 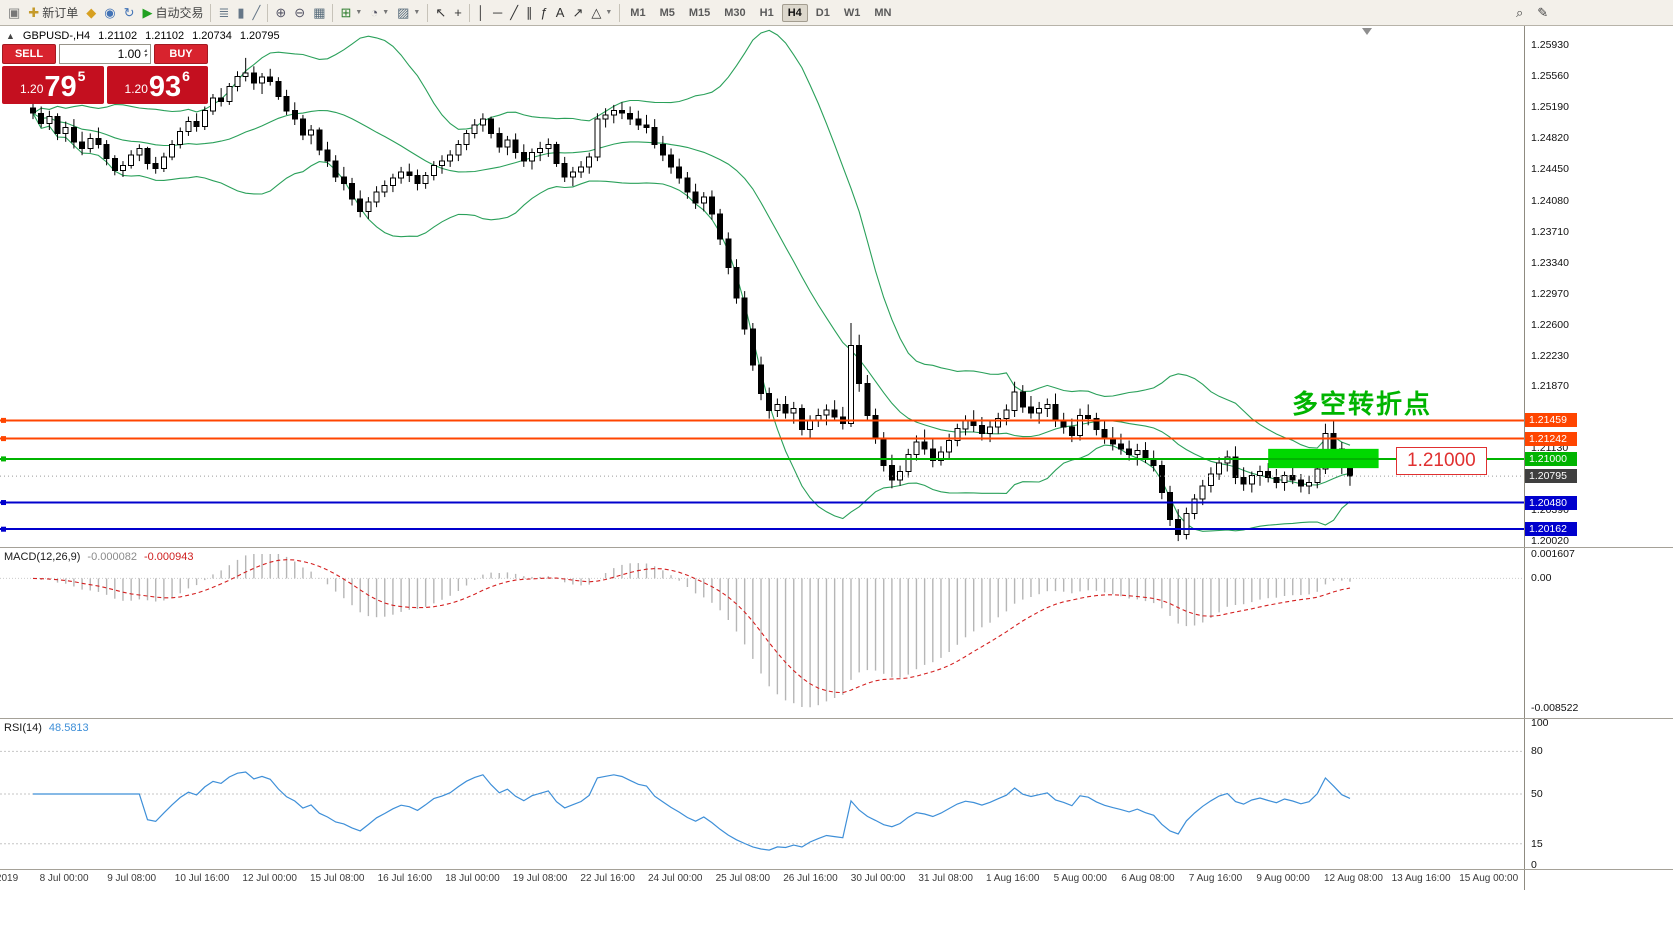 What do you see at coordinates (405, 878) in the screenshot?
I see `time-axis-label: 16 Jul 16:00` at bounding box center [405, 878].